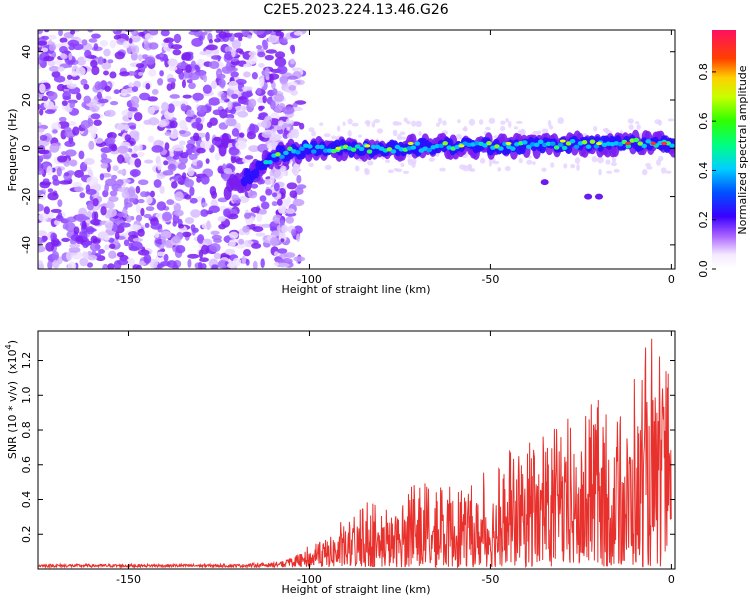 The height and width of the screenshot is (600, 750). I want to click on colorbar-tick-label: 0.6, so click(703, 121).